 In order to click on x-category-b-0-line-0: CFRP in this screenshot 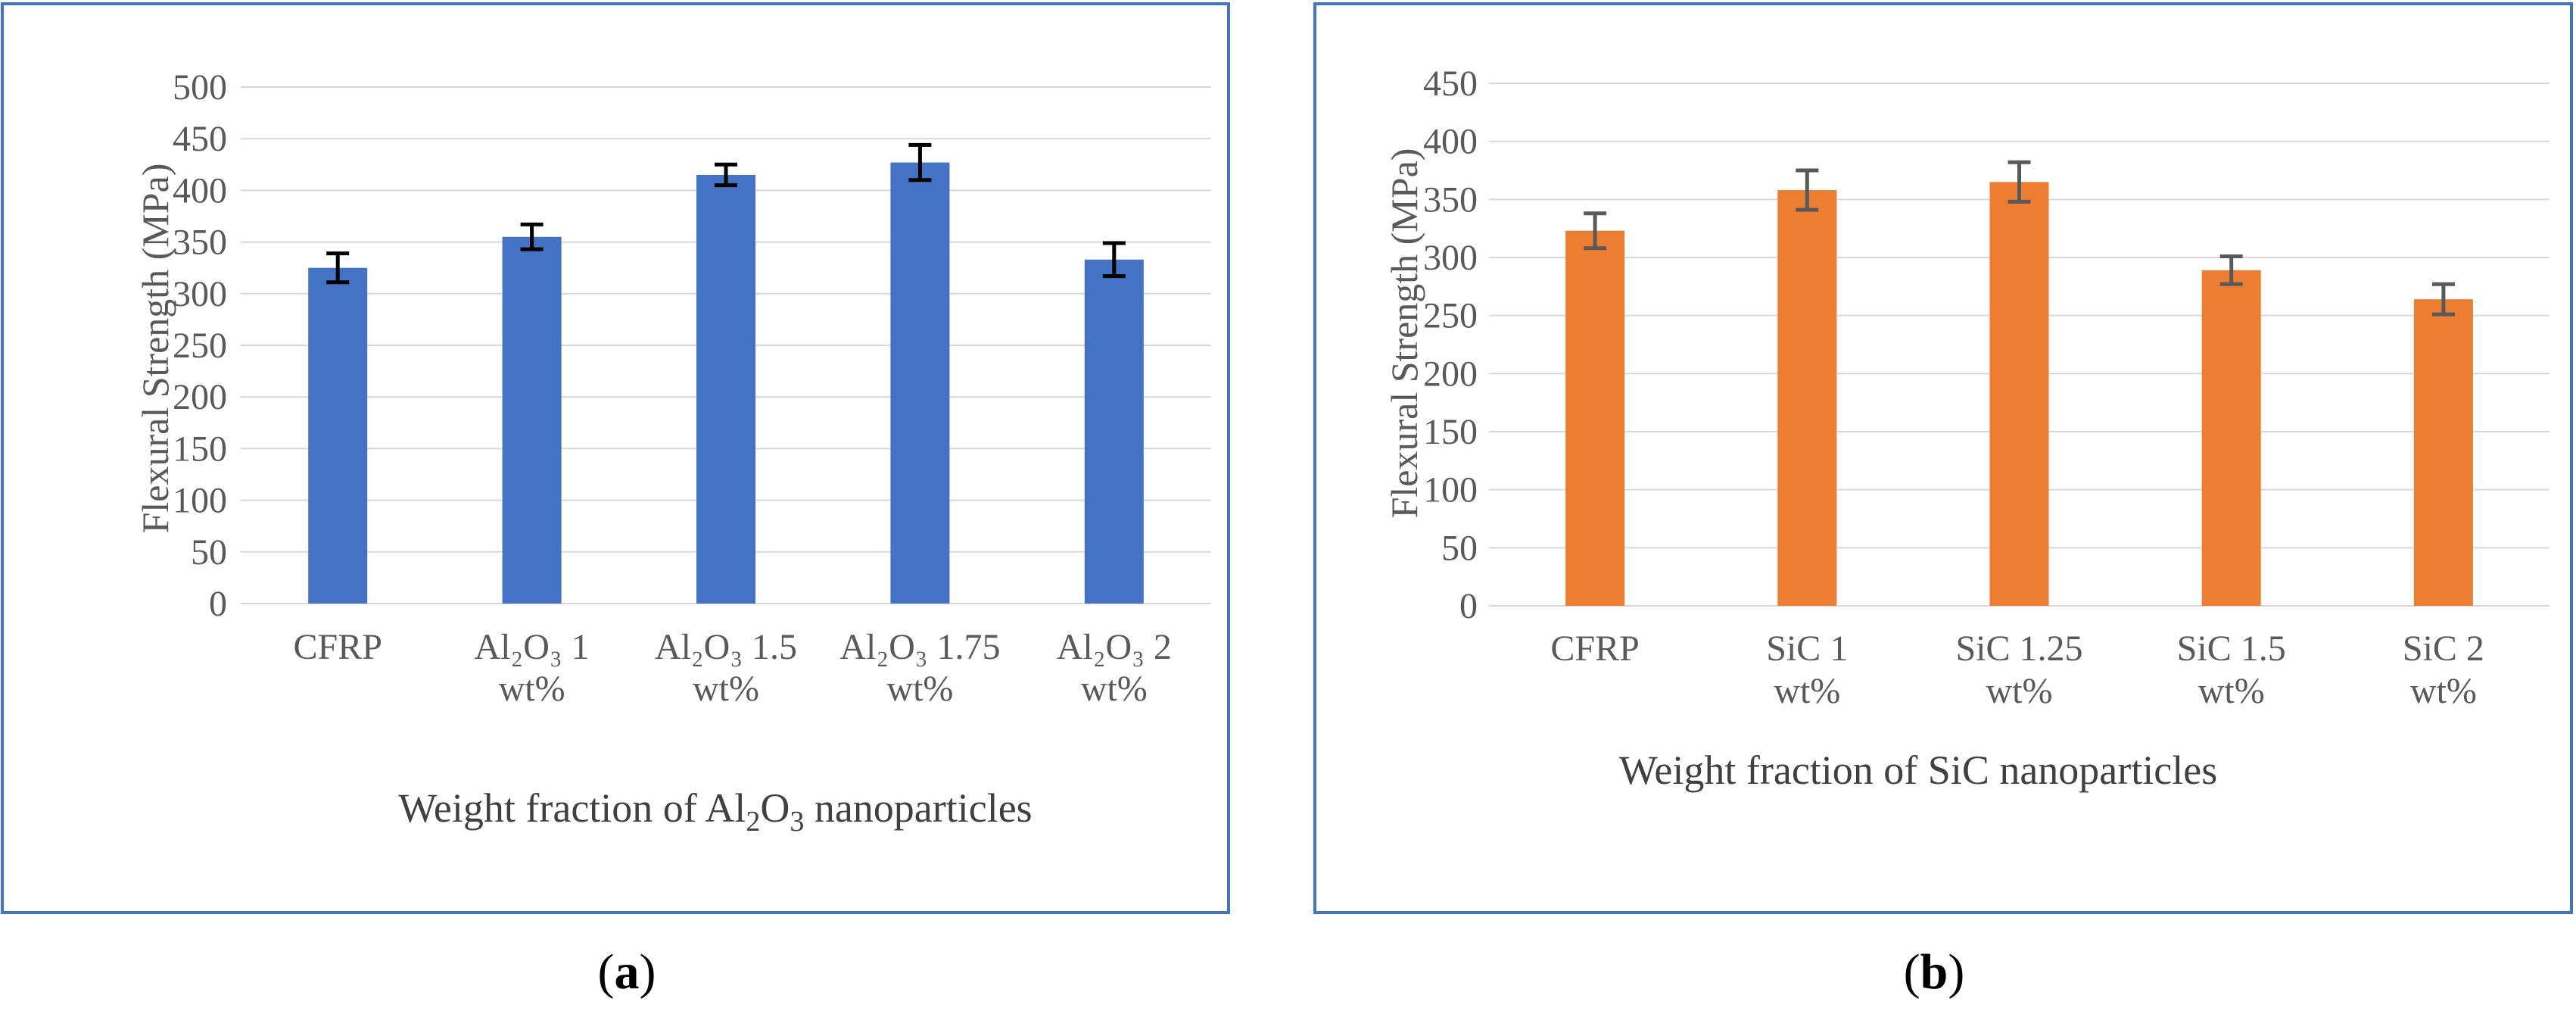, I will do `click(1594, 649)`.